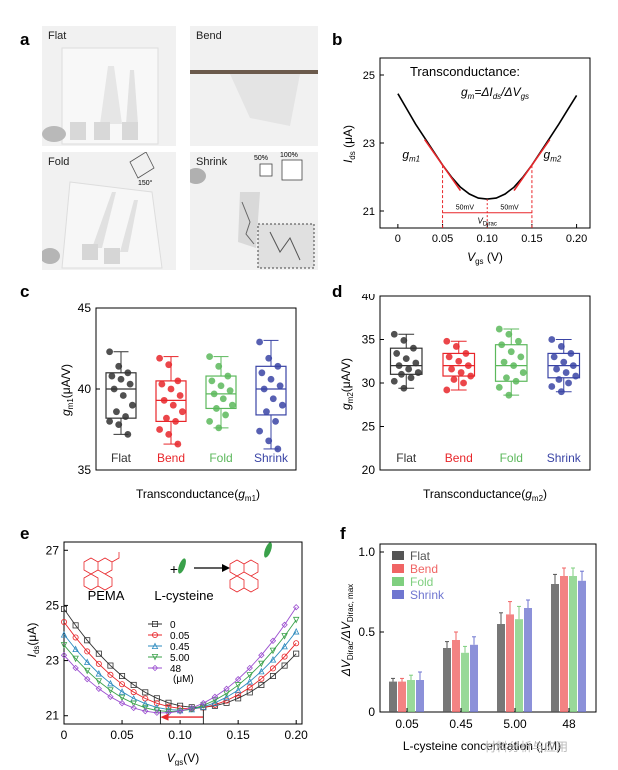 The width and height of the screenshot is (618, 770). I want to click on chart-c-ylabel: gm1(μA/V), so click(67, 390).